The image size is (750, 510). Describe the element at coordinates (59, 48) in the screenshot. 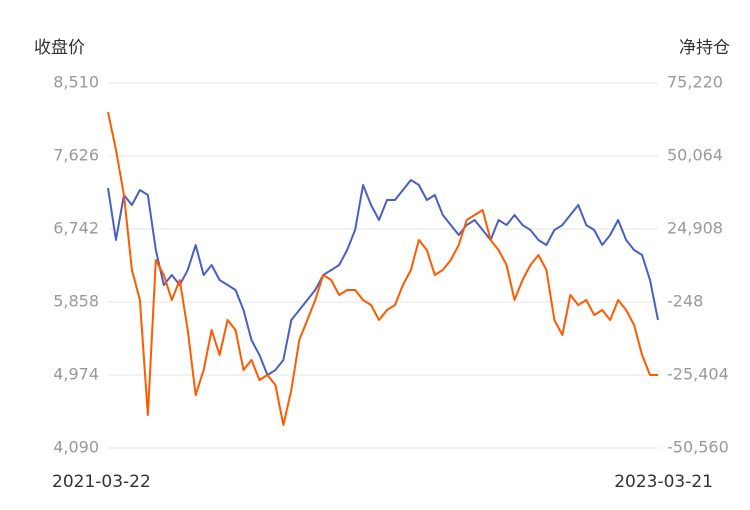

I see `y-axis-title: 收盘价` at that location.